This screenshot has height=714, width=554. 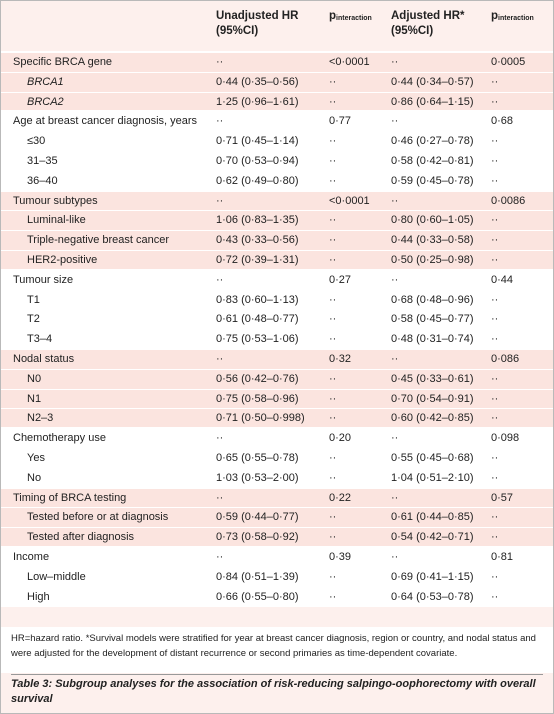 I want to click on table-cell: 0·61 (0·48–0·77), so click(x=257, y=319).